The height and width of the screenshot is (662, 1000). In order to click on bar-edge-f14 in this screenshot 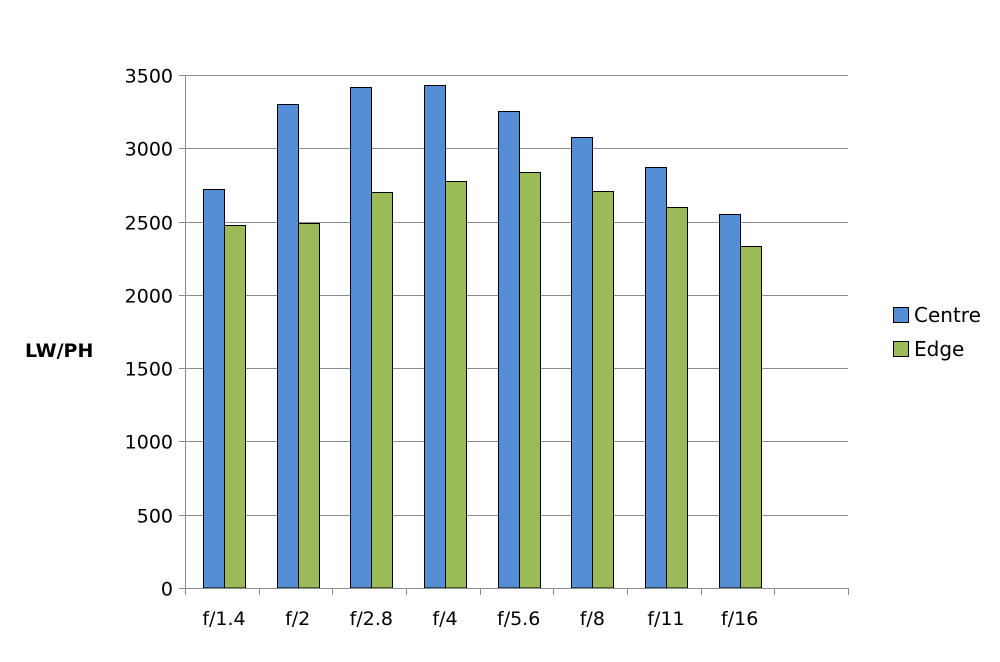, I will do `click(235, 407)`.